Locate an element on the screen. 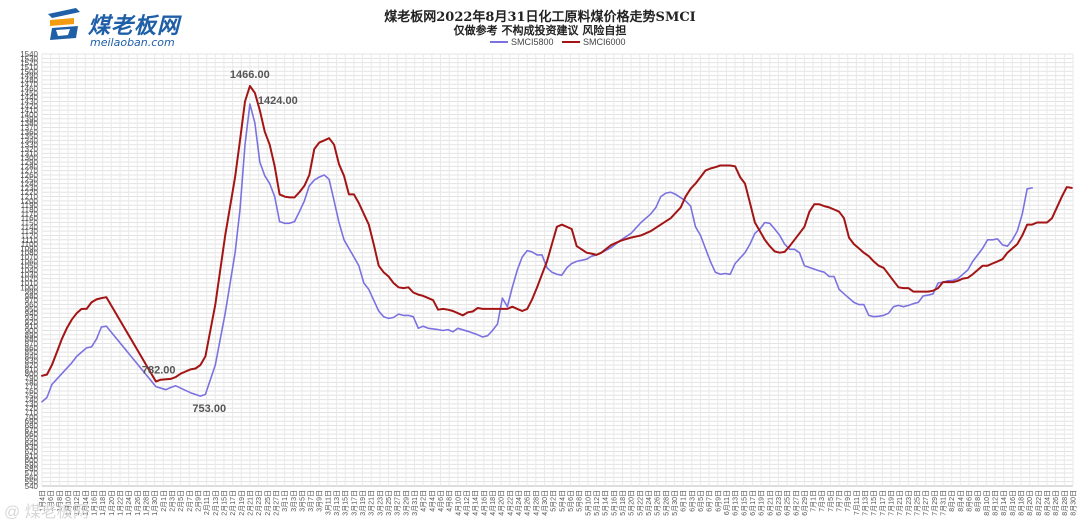  x-tick-label: 7月5日 is located at coordinates (831, 501).